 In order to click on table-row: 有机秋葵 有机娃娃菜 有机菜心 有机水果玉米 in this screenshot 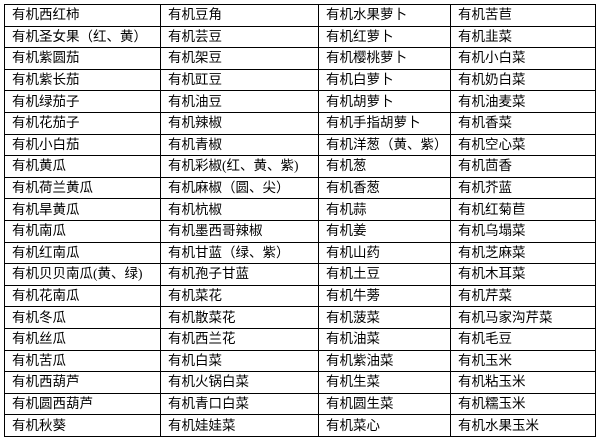, I will do `click(300, 425)`.